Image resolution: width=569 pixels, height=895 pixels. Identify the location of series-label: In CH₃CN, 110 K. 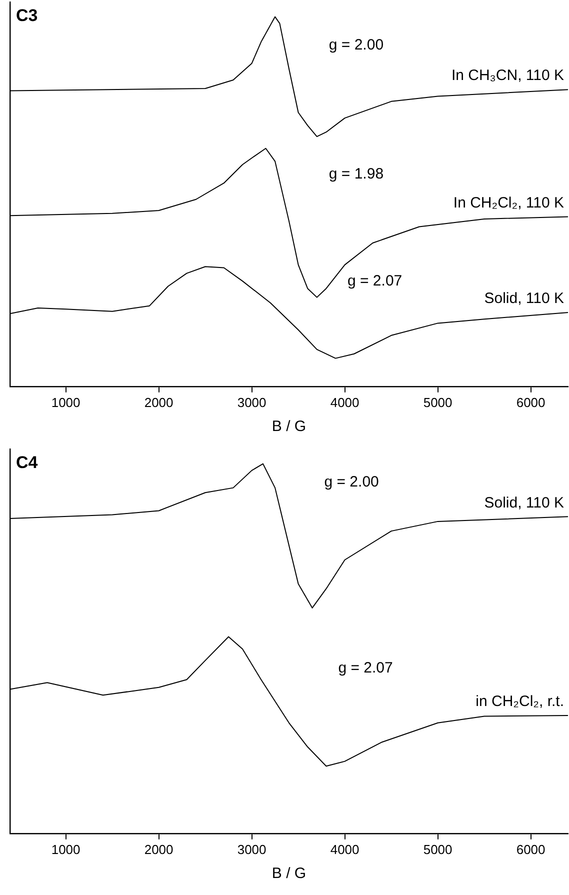
(507, 75).